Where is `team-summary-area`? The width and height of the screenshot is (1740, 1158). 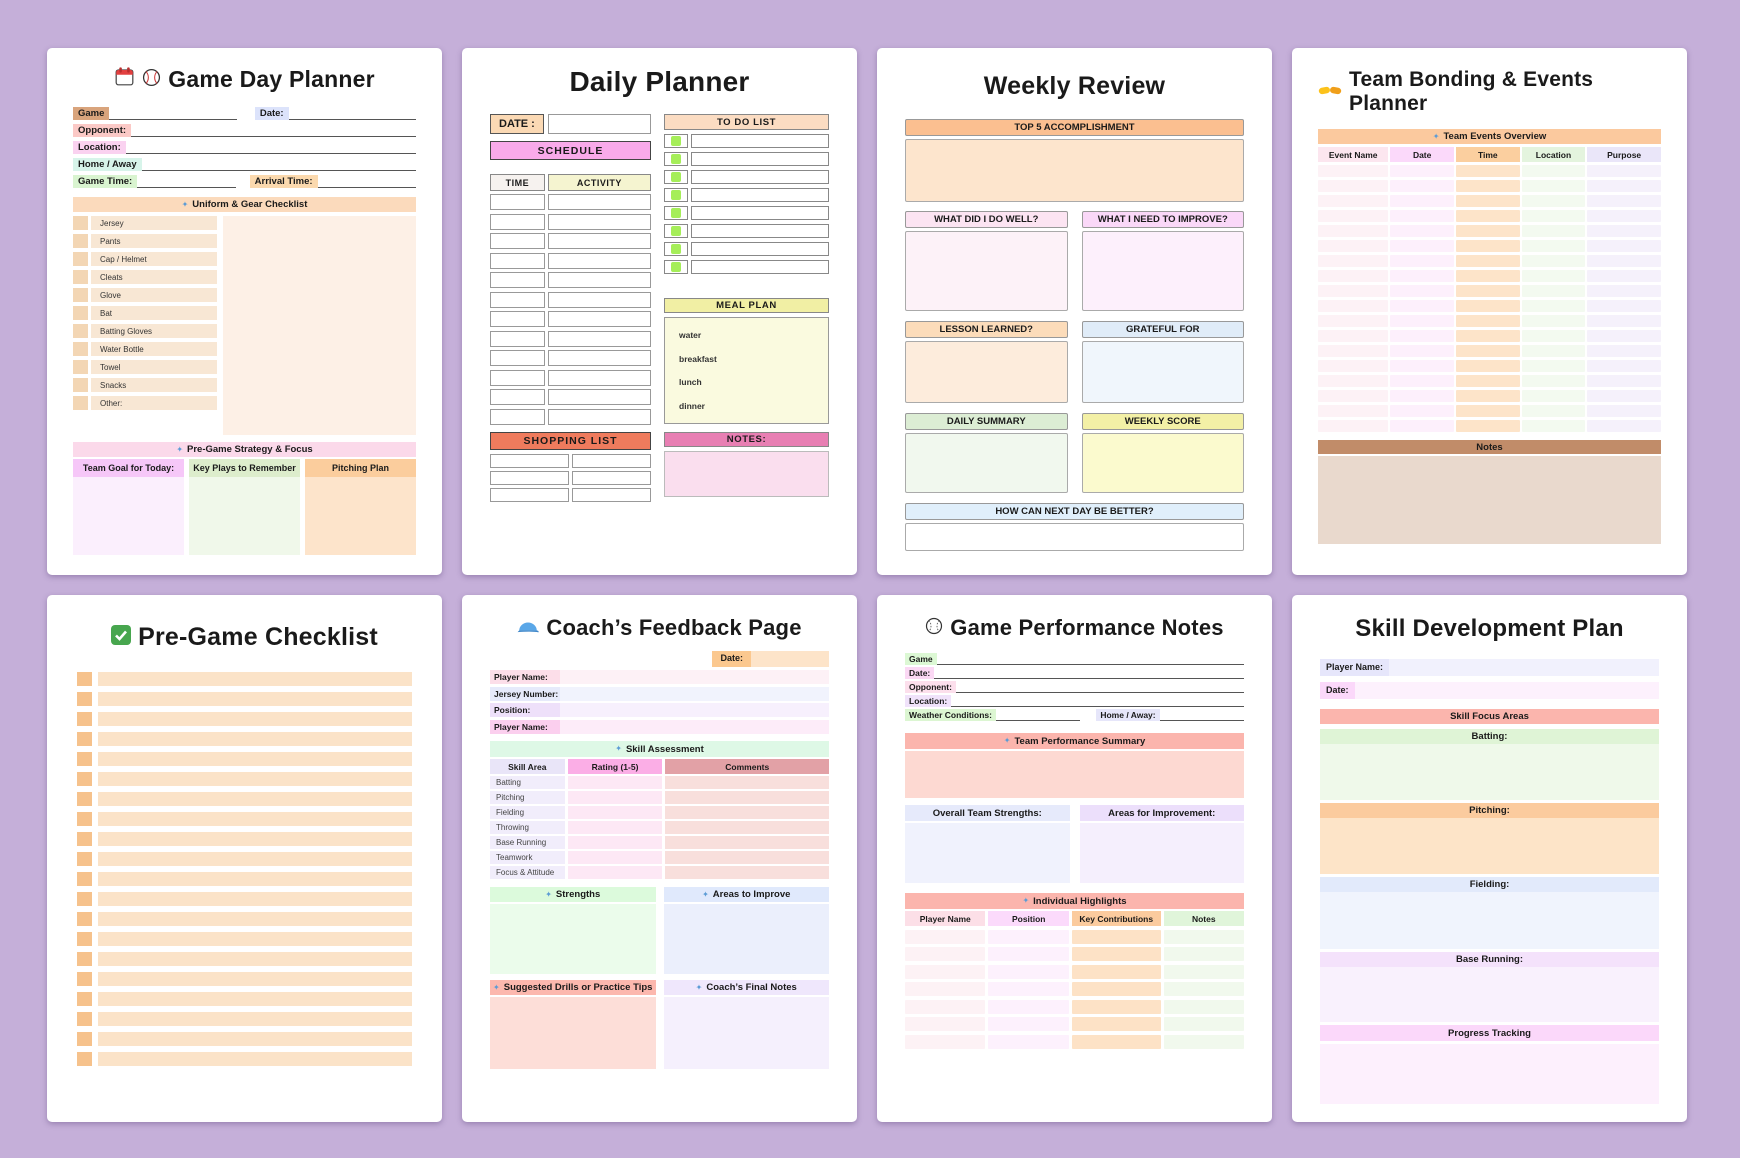 team-summary-area is located at coordinates (1074, 774).